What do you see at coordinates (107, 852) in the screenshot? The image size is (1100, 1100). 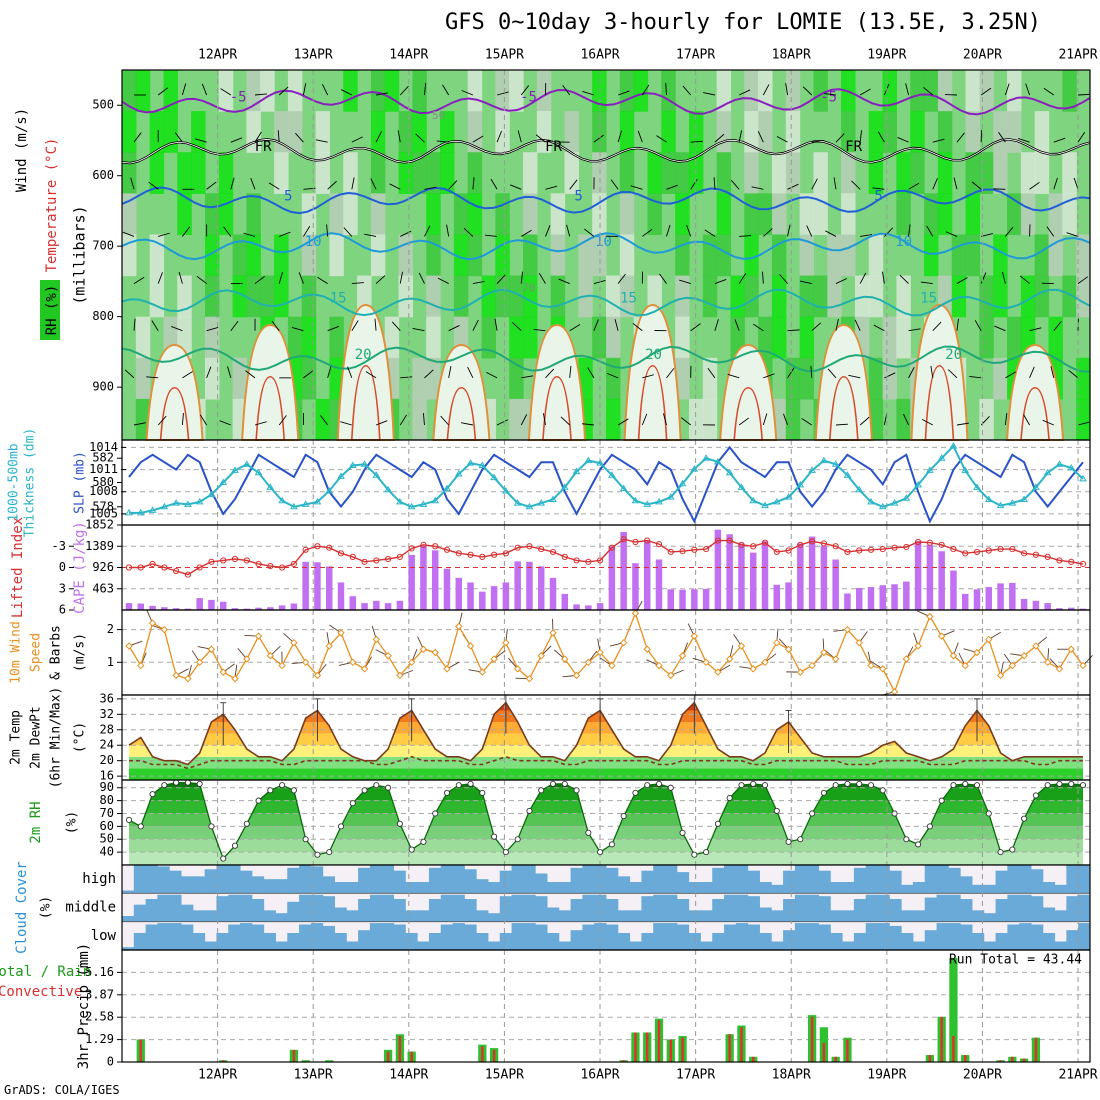 I see `rh-tick-label: 40` at bounding box center [107, 852].